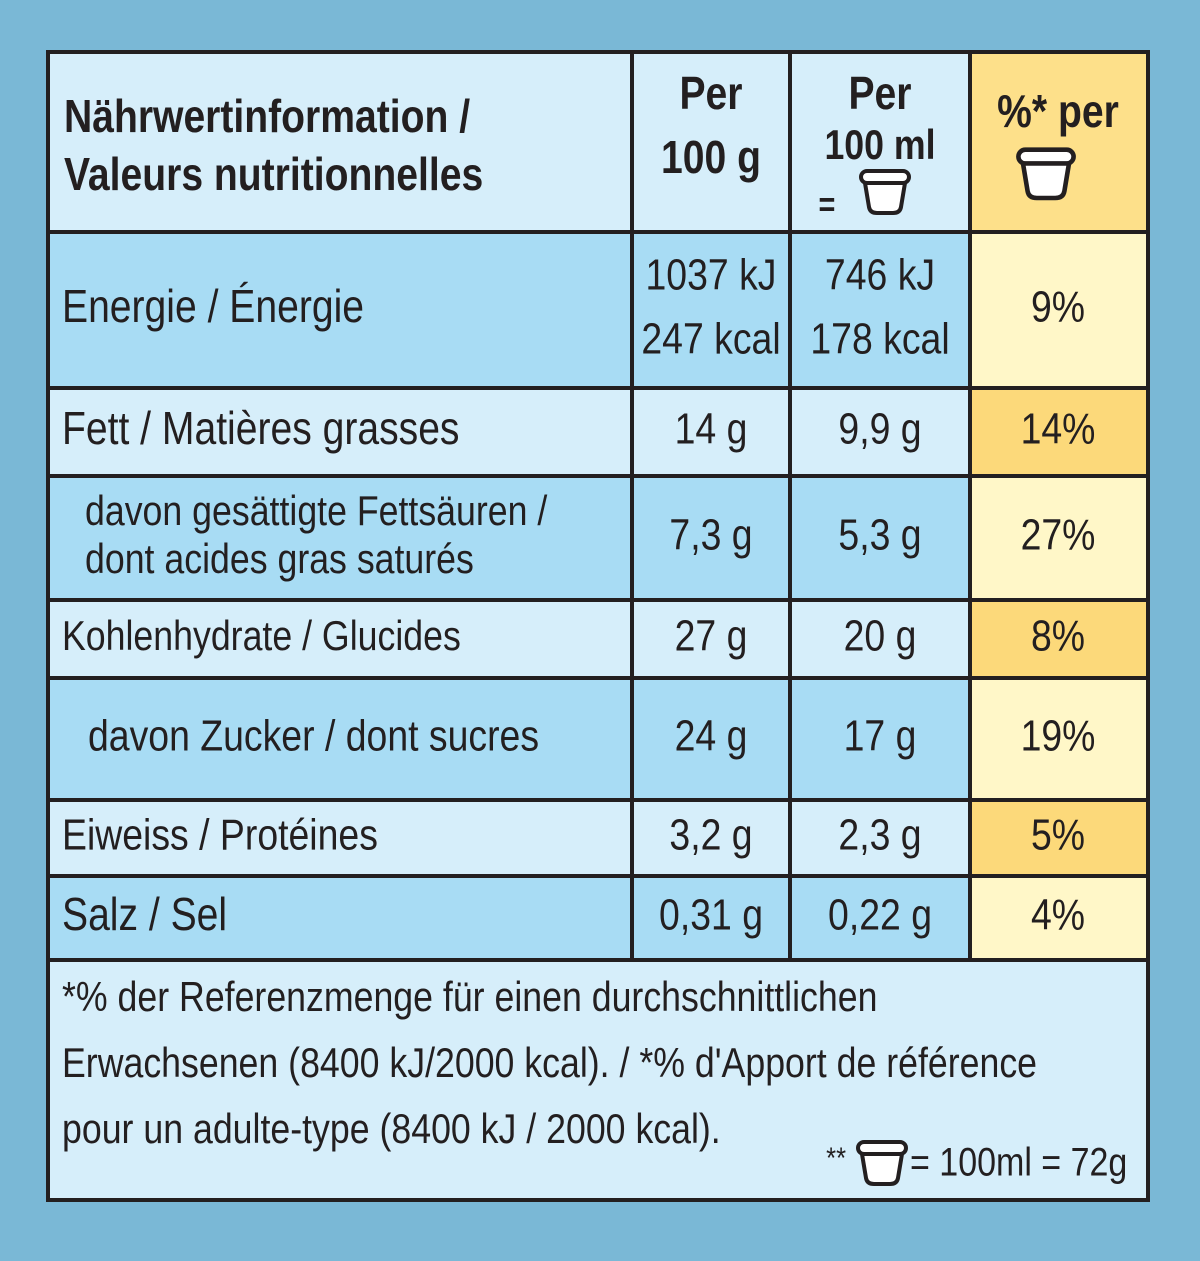  Describe the element at coordinates (1058, 535) in the screenshot. I see `value-percent: 27%` at that location.